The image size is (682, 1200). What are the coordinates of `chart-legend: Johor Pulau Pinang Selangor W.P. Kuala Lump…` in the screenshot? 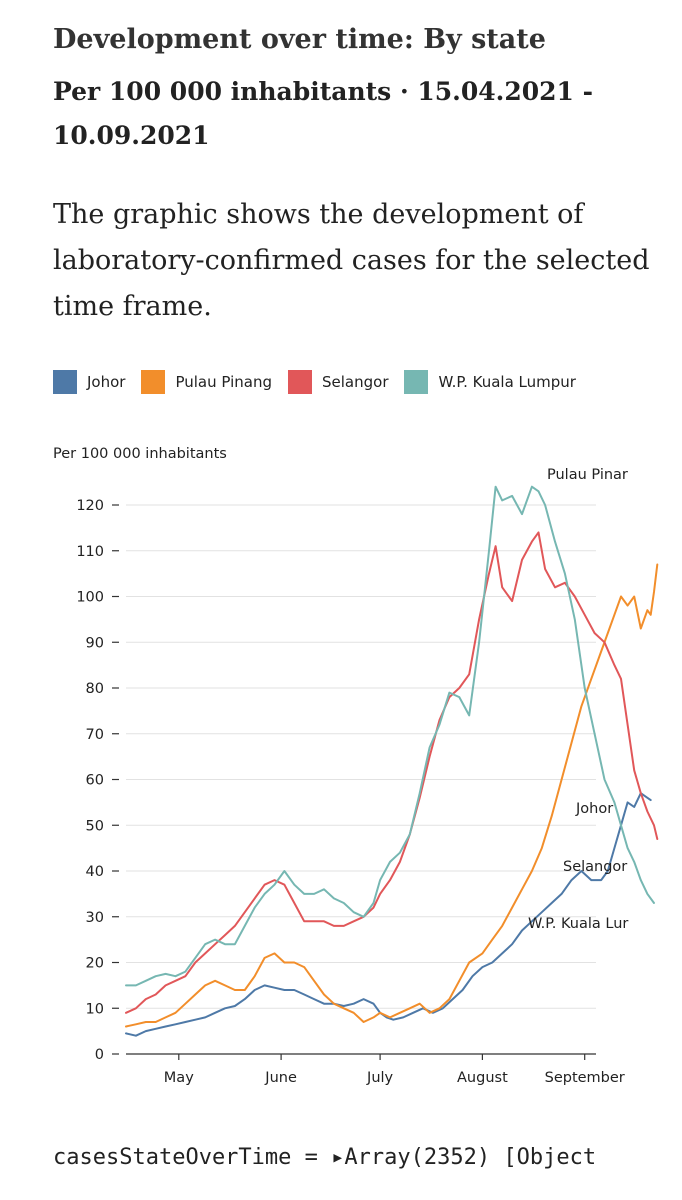 It's located at (322, 382).